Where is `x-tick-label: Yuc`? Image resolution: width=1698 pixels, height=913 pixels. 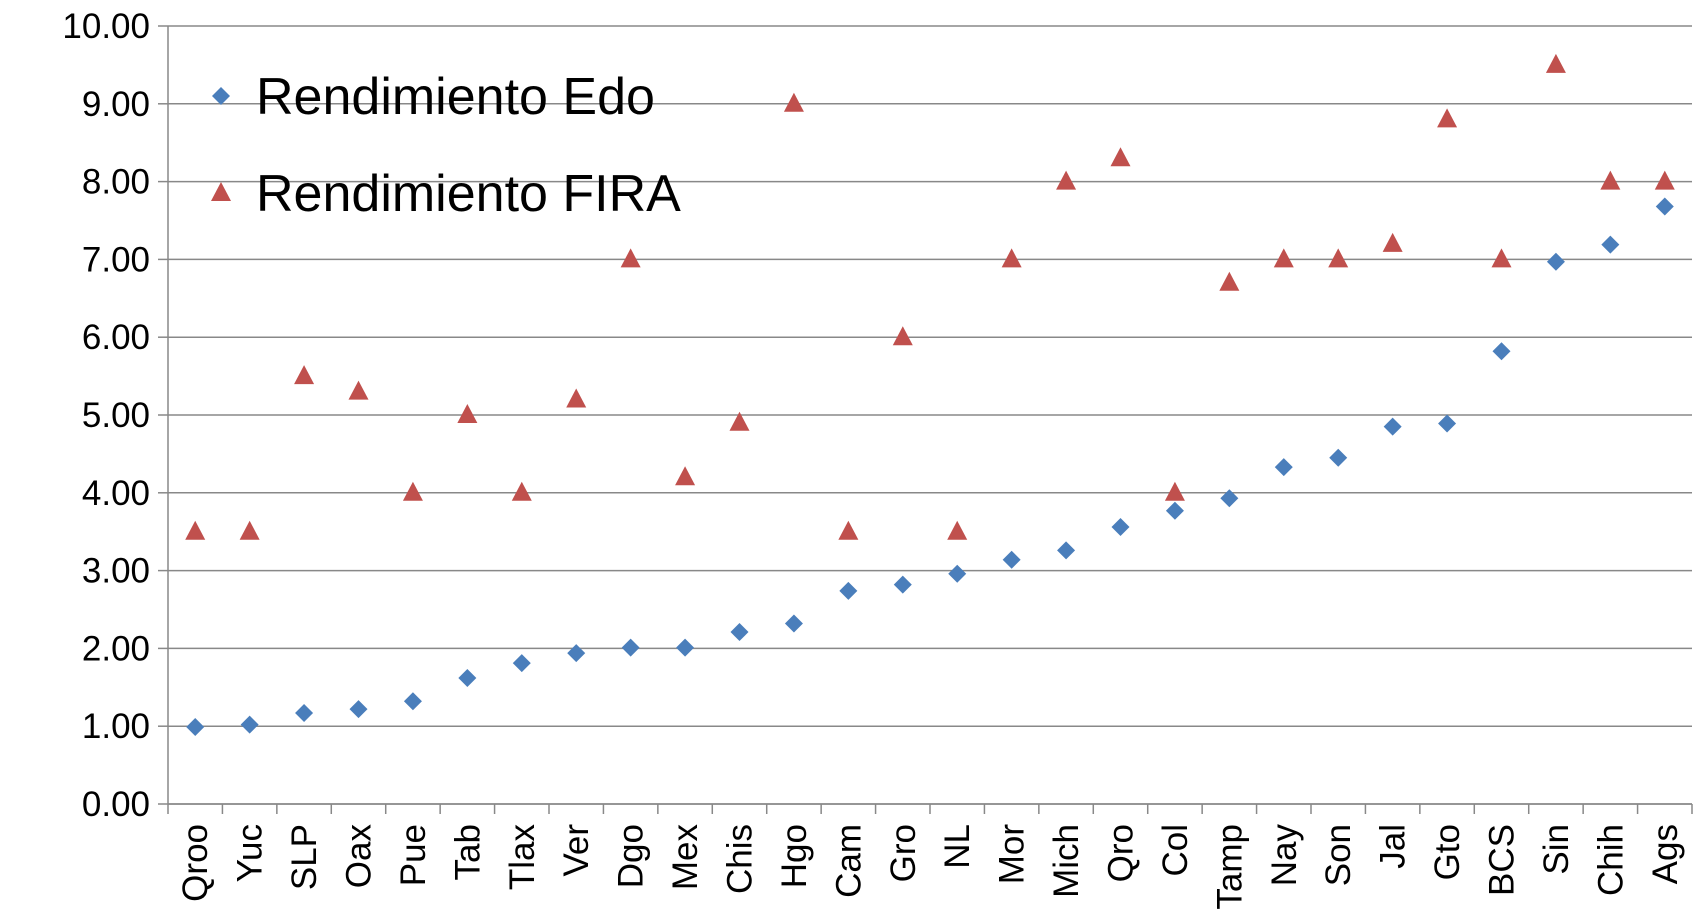 x-tick-label: Yuc is located at coordinates (250, 853).